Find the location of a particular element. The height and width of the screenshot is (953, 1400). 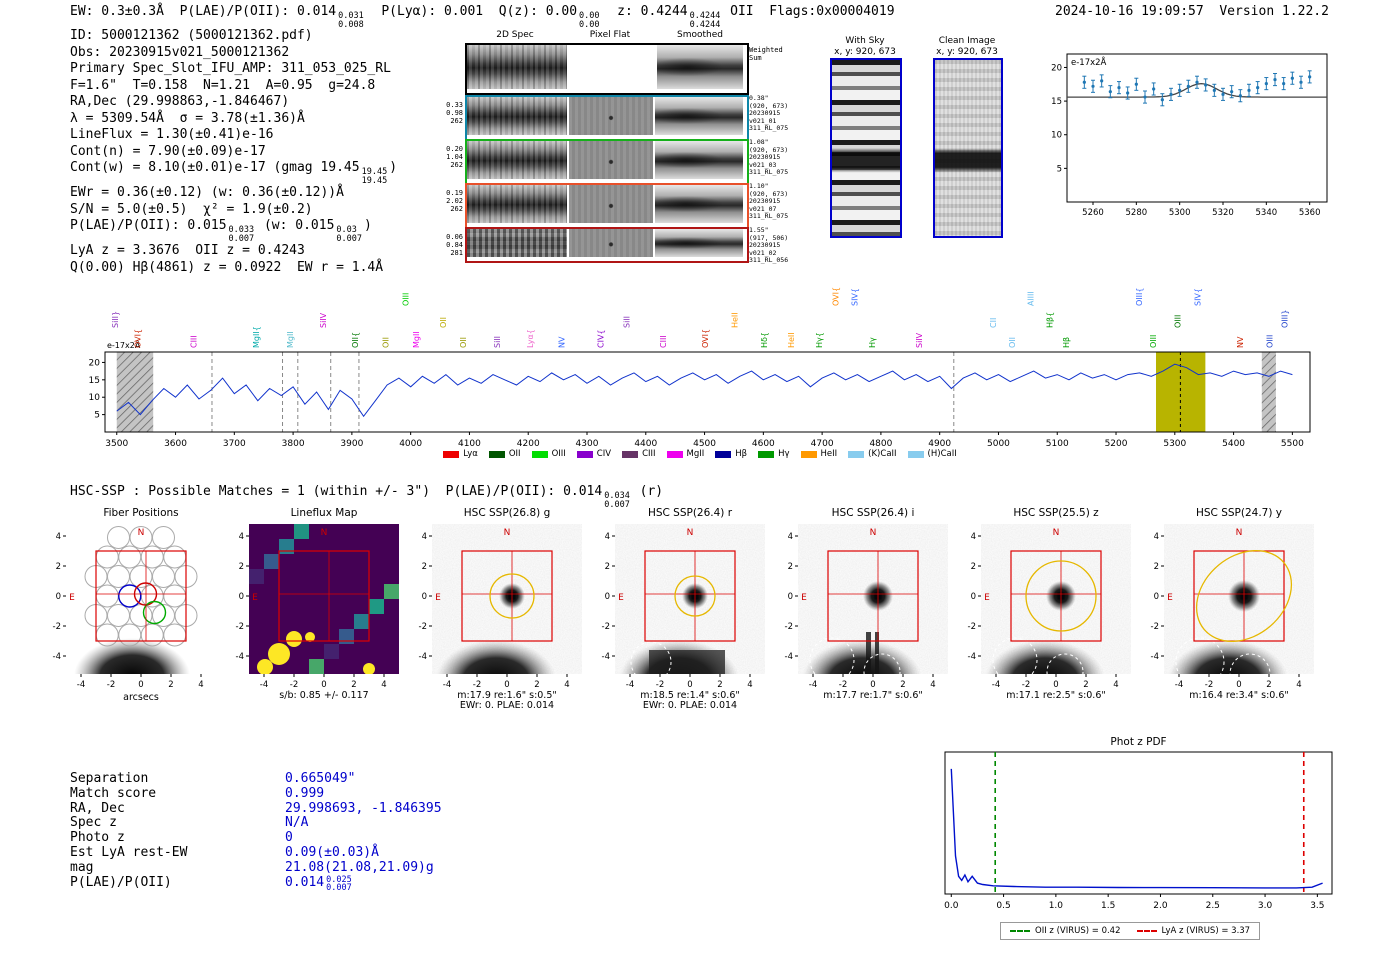

match-table-row: Separation 0.665049" is located at coordinates (256, 779).